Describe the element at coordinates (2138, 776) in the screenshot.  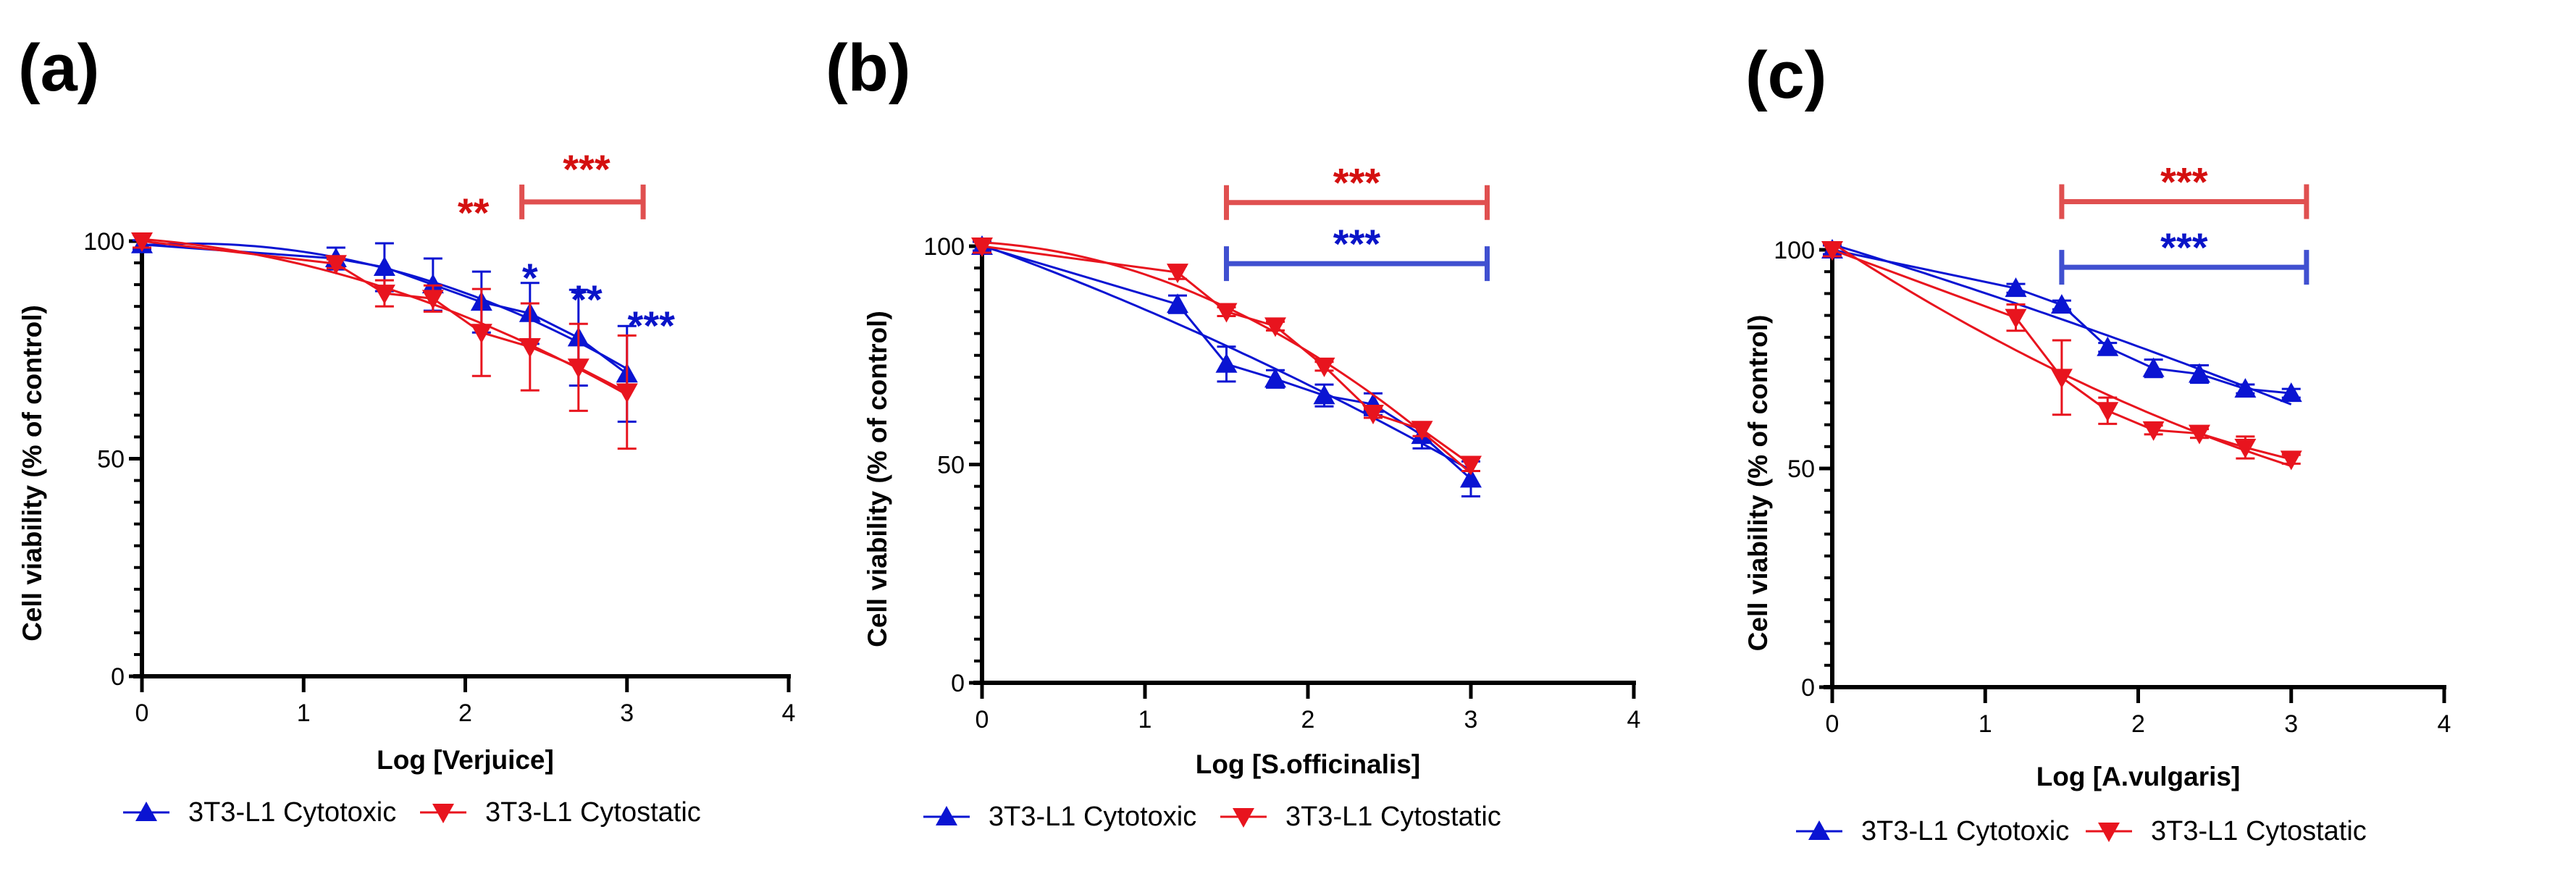
I see `x-axis-title: Log [A.vulgaris]` at that location.